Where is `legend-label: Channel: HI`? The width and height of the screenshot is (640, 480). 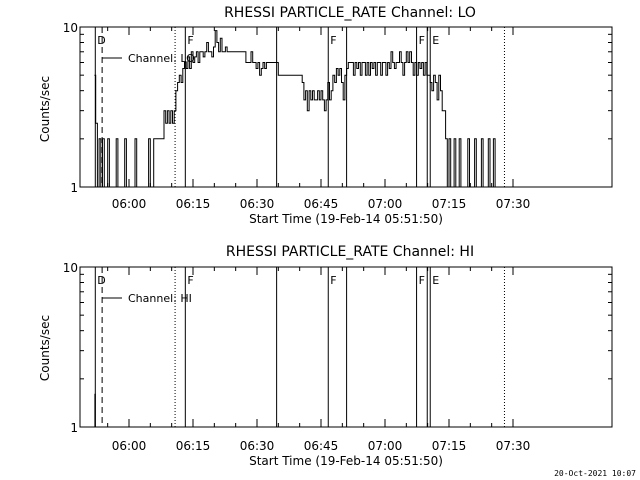 legend-label: Channel: HI is located at coordinates (160, 298).